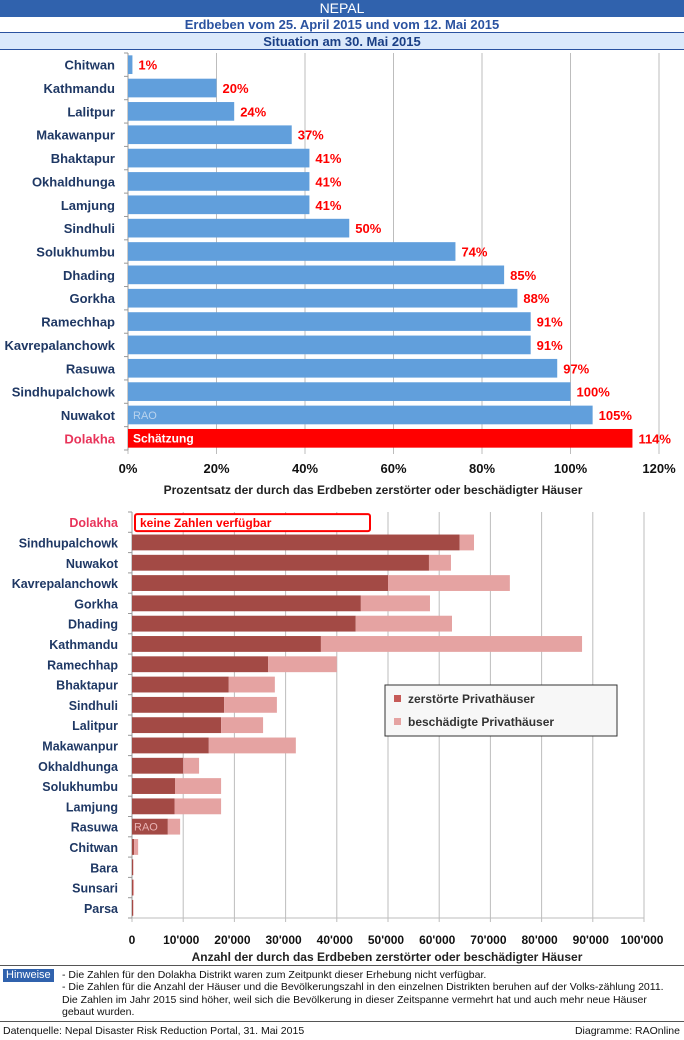 This screenshot has width=684, height=1040. What do you see at coordinates (523, 275) in the screenshot?
I see `value-label: 85%` at bounding box center [523, 275].